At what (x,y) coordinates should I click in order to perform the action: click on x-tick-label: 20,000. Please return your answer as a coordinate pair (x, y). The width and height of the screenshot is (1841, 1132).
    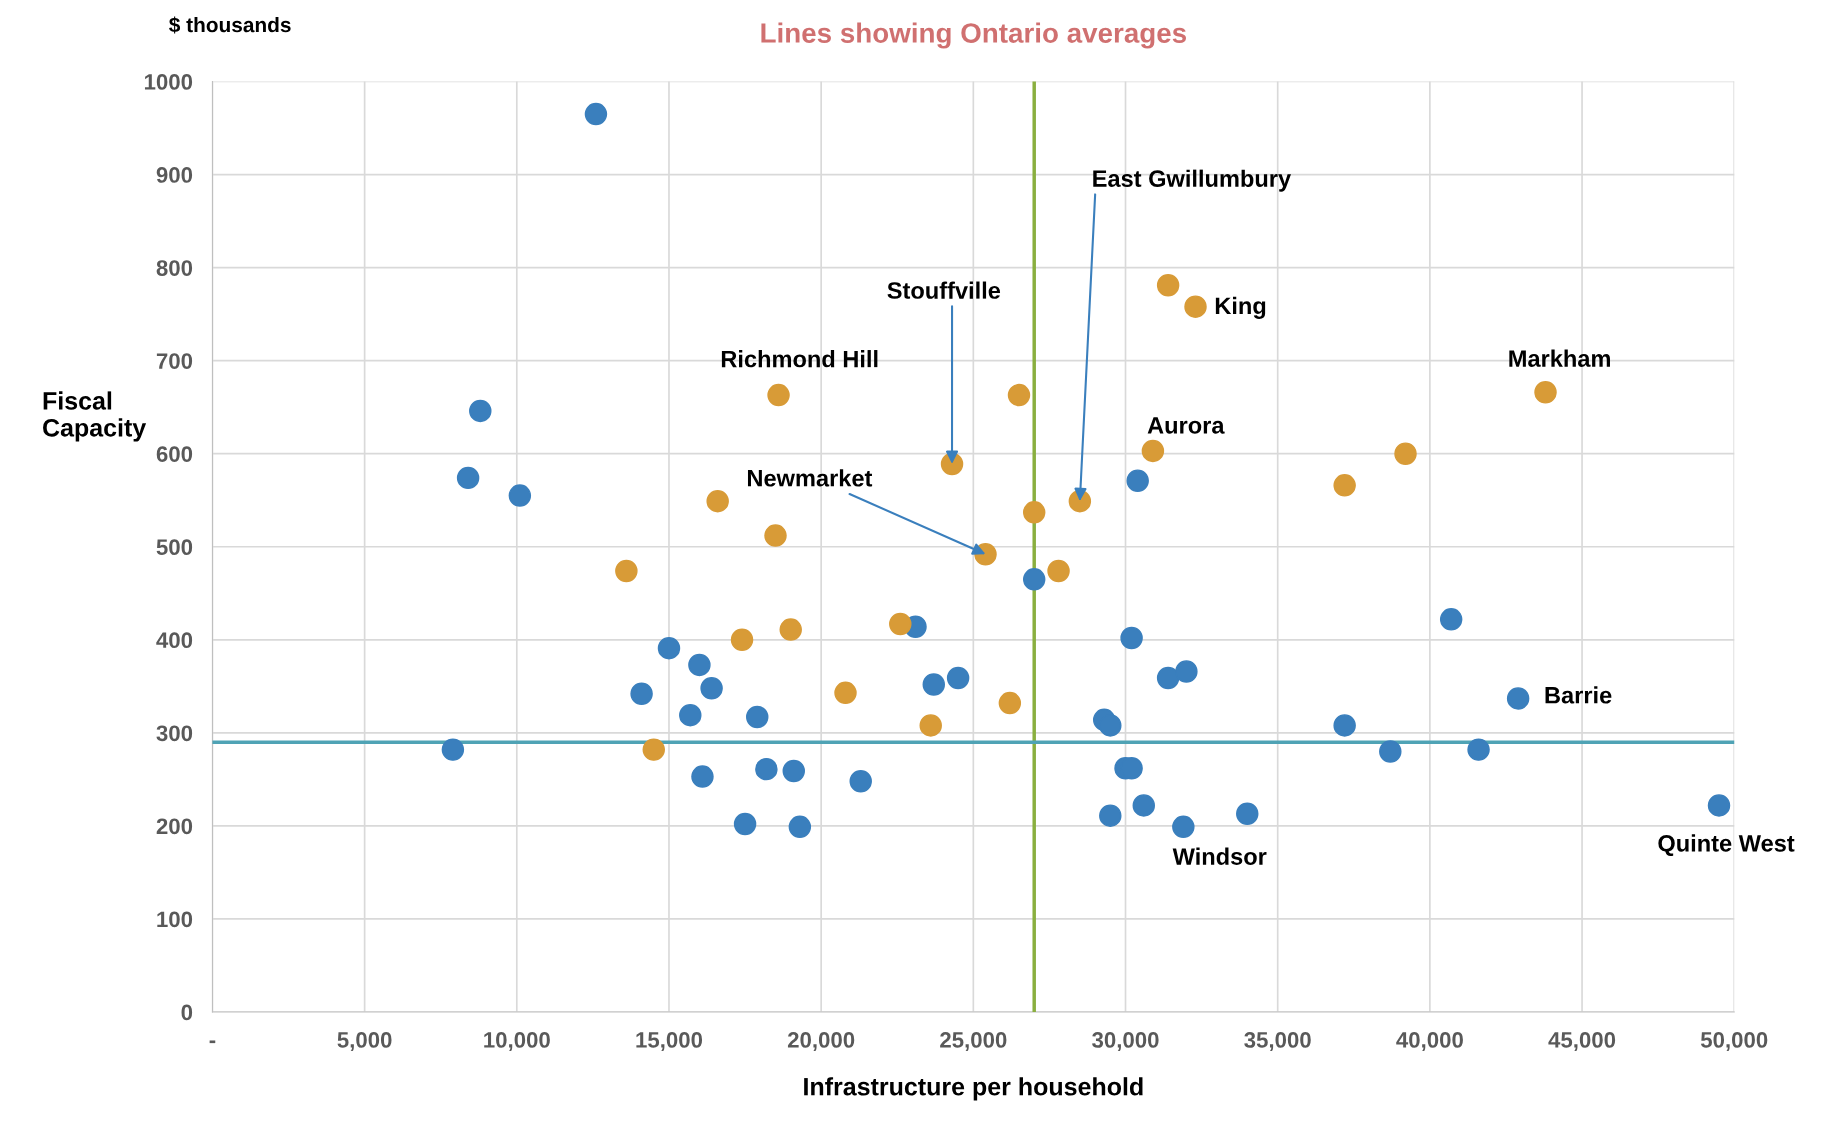
    Looking at the image, I should click on (821, 1041).